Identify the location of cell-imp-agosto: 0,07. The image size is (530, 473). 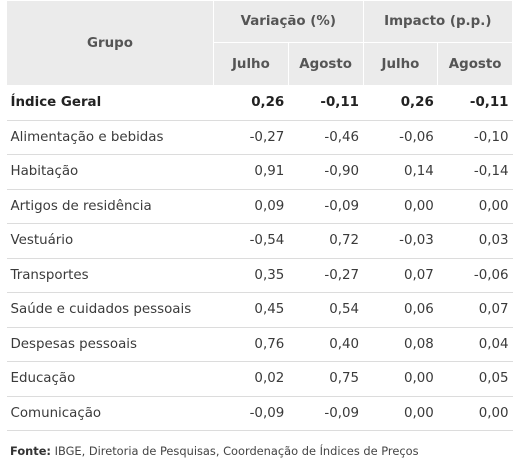
(475, 310).